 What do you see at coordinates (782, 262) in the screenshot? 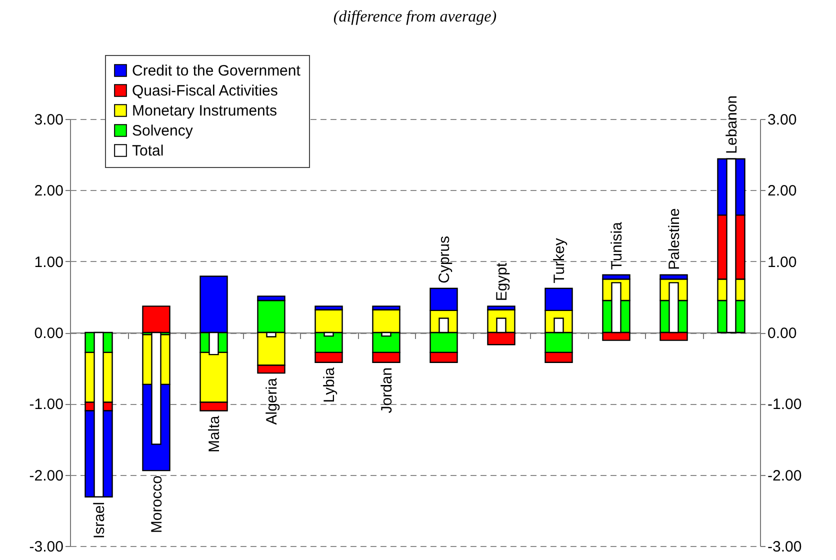
I see `y2-tick-label: 1.00` at bounding box center [782, 262].